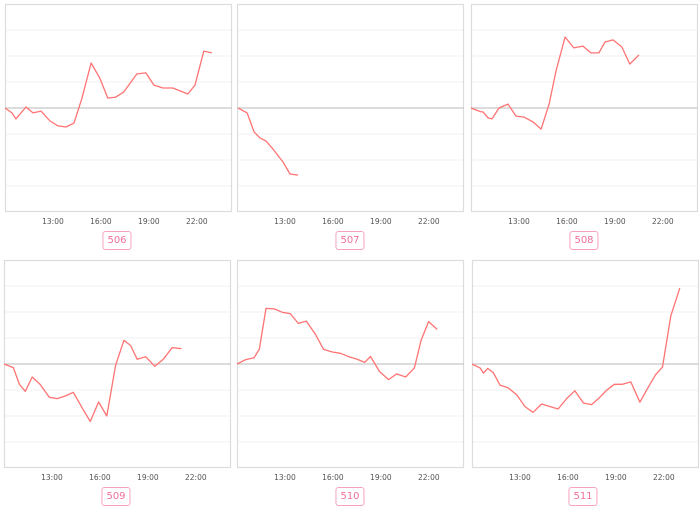  I want to click on panel-label-badge: 510, so click(350, 496).